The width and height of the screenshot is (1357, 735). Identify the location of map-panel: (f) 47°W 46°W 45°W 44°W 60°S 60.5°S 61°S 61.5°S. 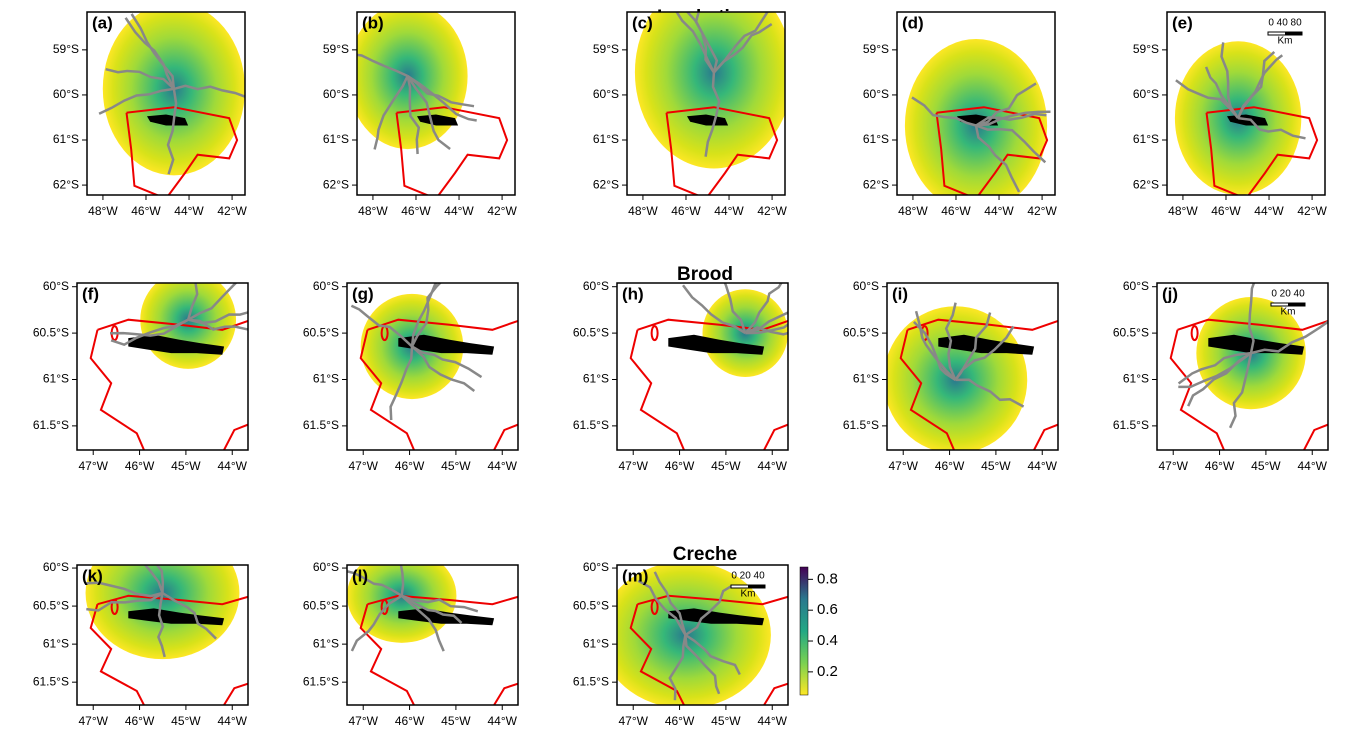
(141, 376).